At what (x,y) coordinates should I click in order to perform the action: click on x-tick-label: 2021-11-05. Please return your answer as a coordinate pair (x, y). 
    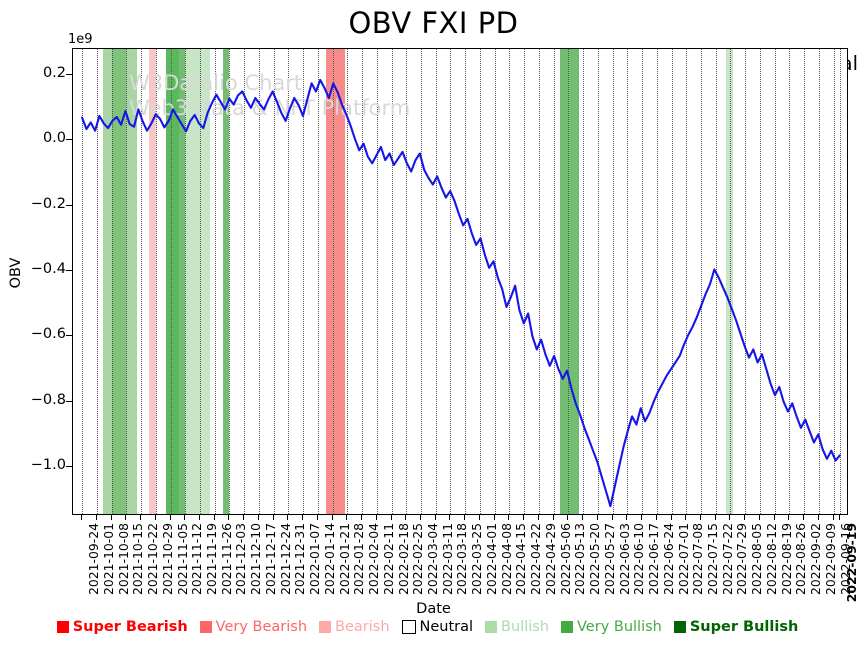
    Looking at the image, I should click on (182, 559).